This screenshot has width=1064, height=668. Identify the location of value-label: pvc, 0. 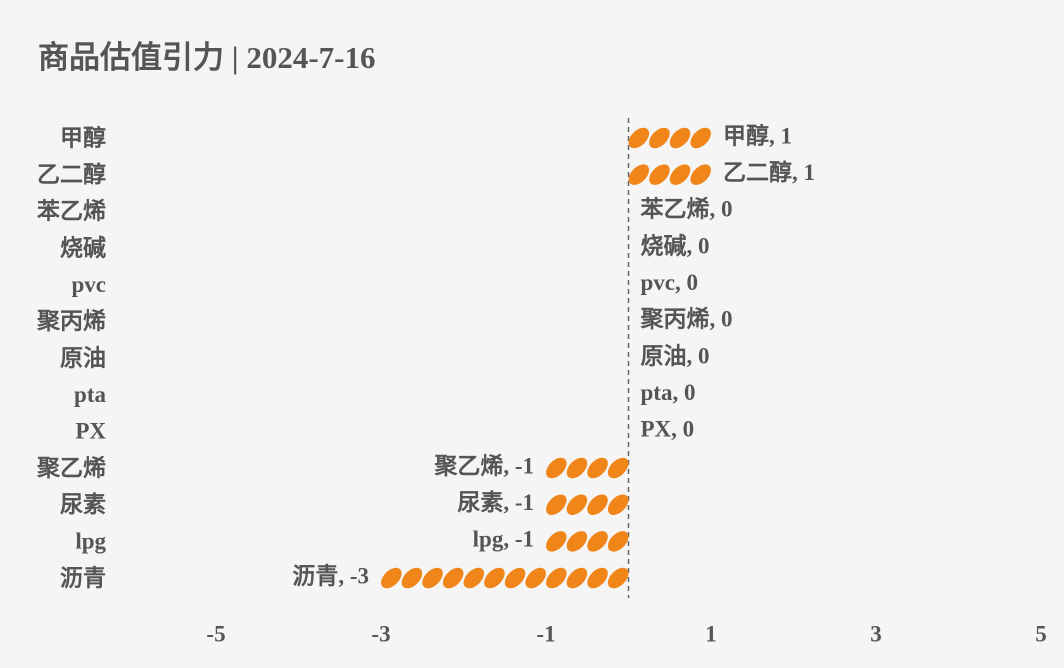
(670, 282).